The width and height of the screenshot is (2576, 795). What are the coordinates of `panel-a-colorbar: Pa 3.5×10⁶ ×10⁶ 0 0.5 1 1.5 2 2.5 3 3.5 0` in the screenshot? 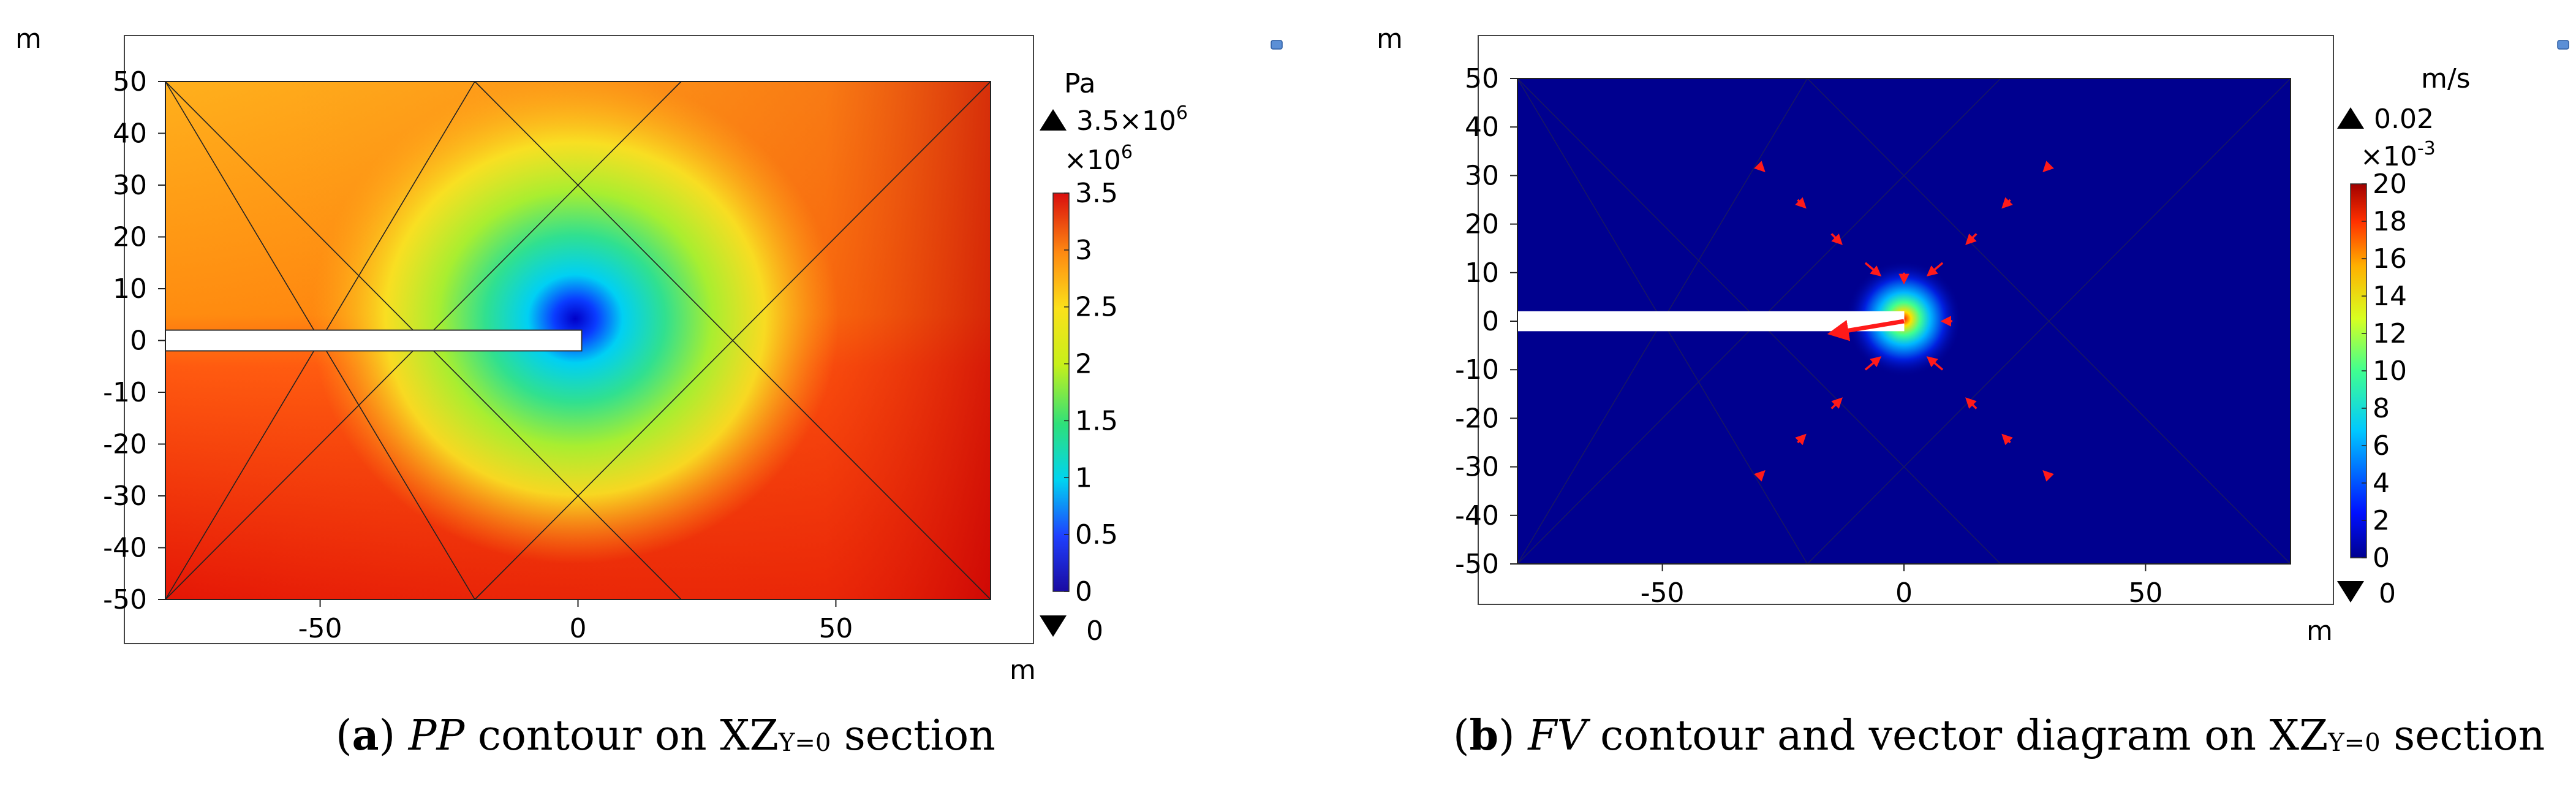 It's located at (1114, 357).